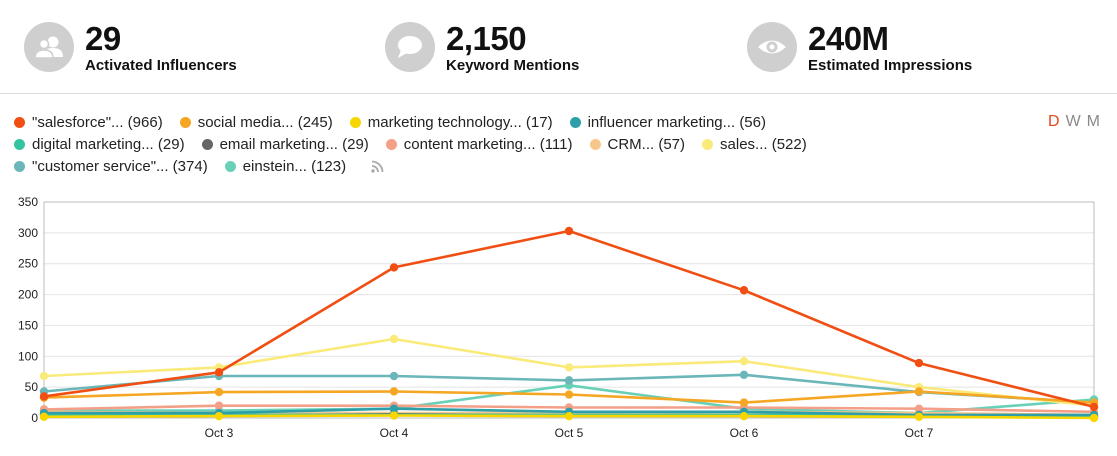 The image size is (1117, 456). I want to click on x-tick-label: Oct 4, so click(394, 433).